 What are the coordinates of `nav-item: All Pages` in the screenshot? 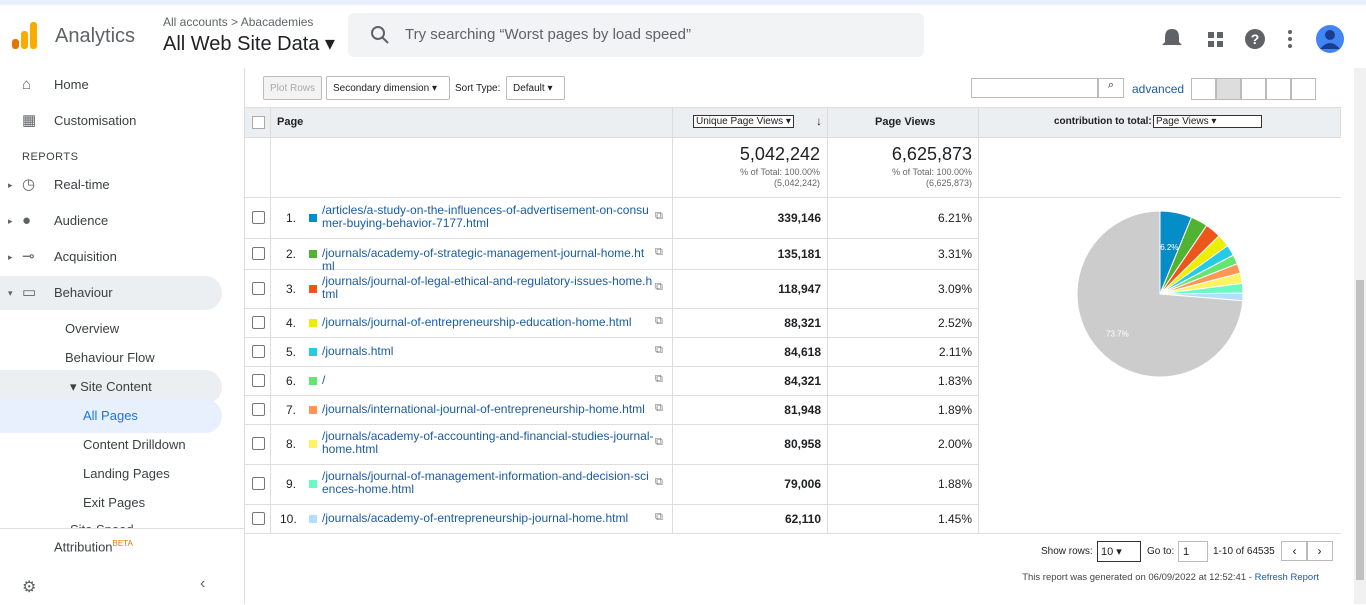 It's located at (111, 416).